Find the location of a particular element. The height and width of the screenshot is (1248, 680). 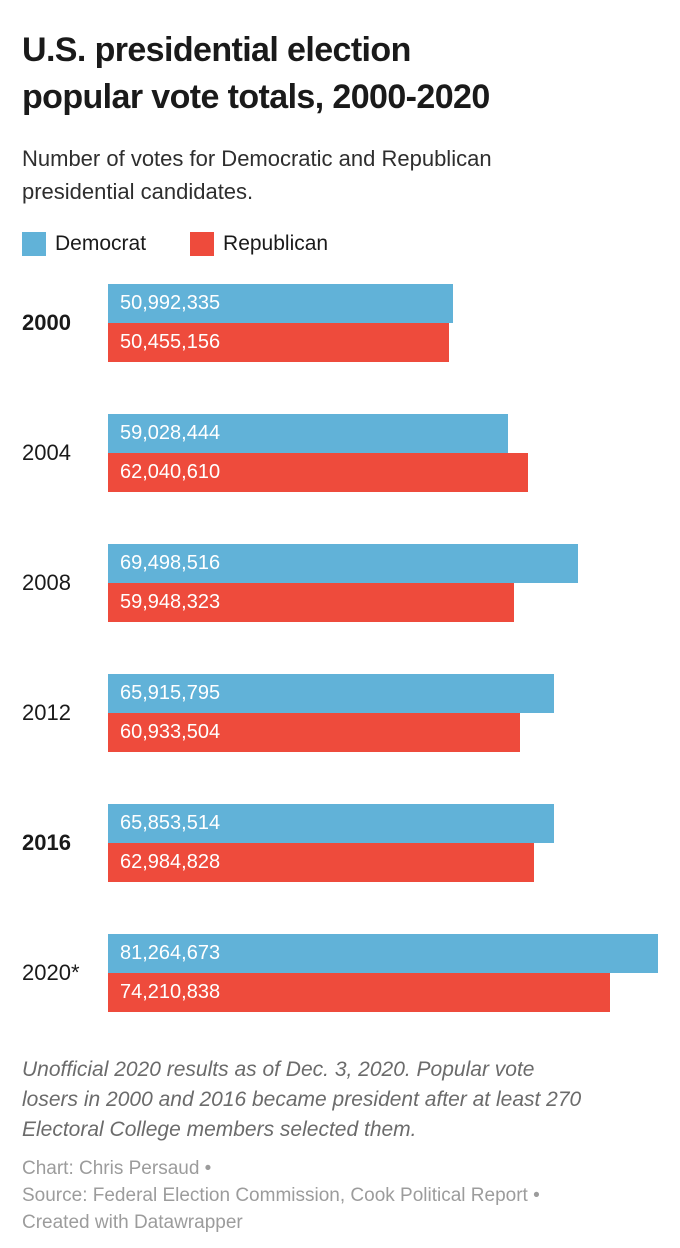

bar-pair: 81,264,673 74,210,838 is located at coordinates (383, 973).